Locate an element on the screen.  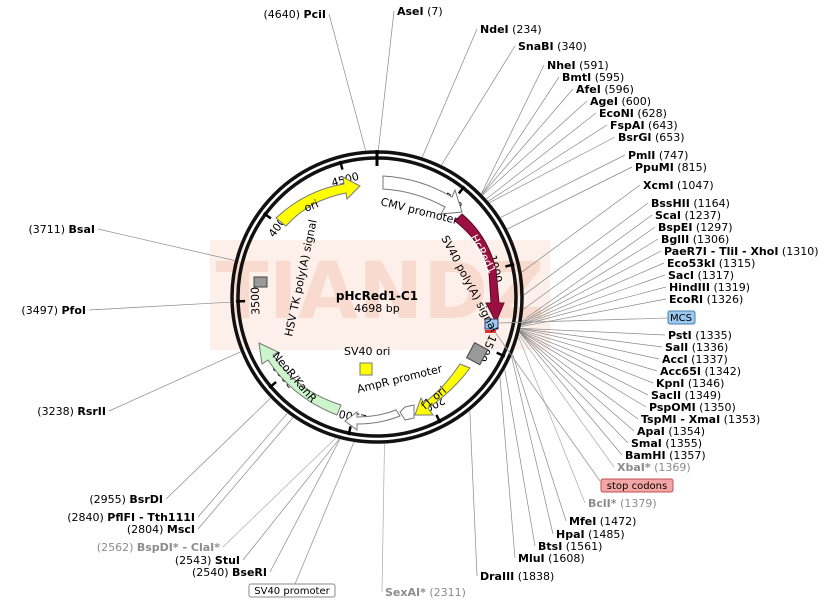
restriction-site-label: XcmI (1047) is located at coordinates (678, 185).